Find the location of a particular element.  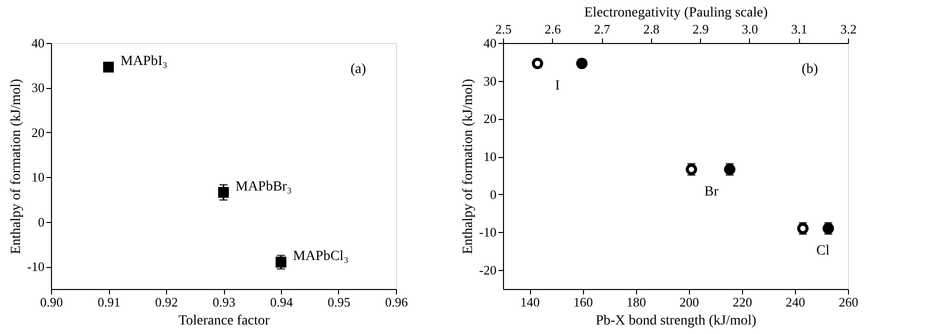

x-tick-label: 180 is located at coordinates (636, 302).